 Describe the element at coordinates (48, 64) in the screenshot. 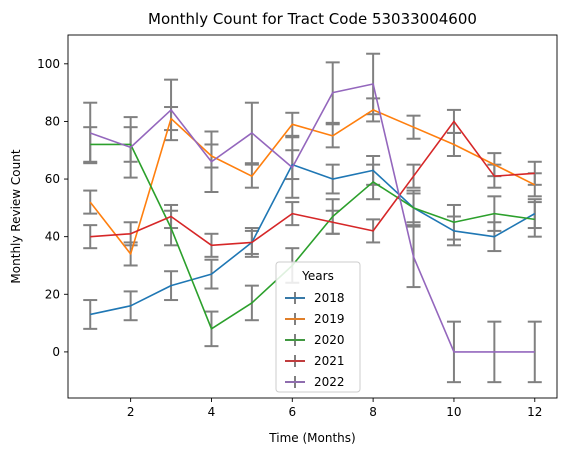

I see `y-tick-label: 100` at that location.